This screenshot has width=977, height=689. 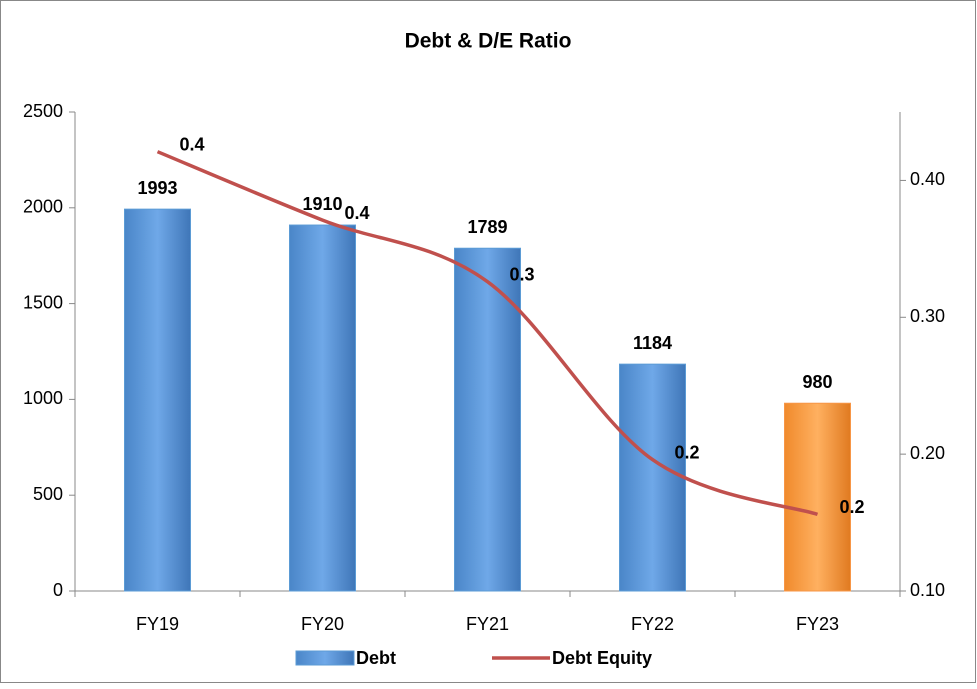 What do you see at coordinates (43, 302) in the screenshot?
I see `y-tick-label: 1500` at bounding box center [43, 302].